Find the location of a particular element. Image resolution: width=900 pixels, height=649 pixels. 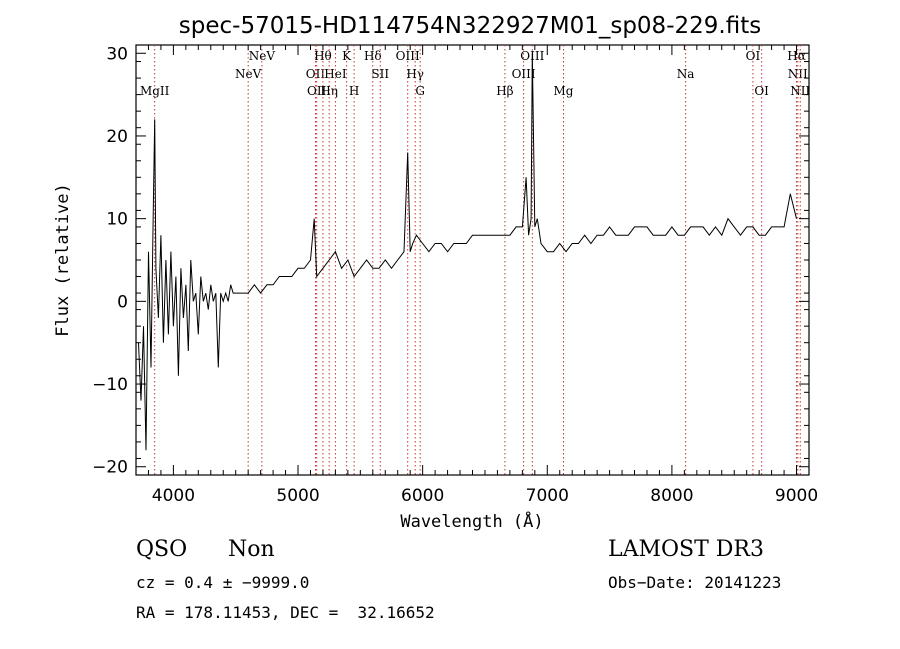

object-class: QSO is located at coordinates (162, 549).